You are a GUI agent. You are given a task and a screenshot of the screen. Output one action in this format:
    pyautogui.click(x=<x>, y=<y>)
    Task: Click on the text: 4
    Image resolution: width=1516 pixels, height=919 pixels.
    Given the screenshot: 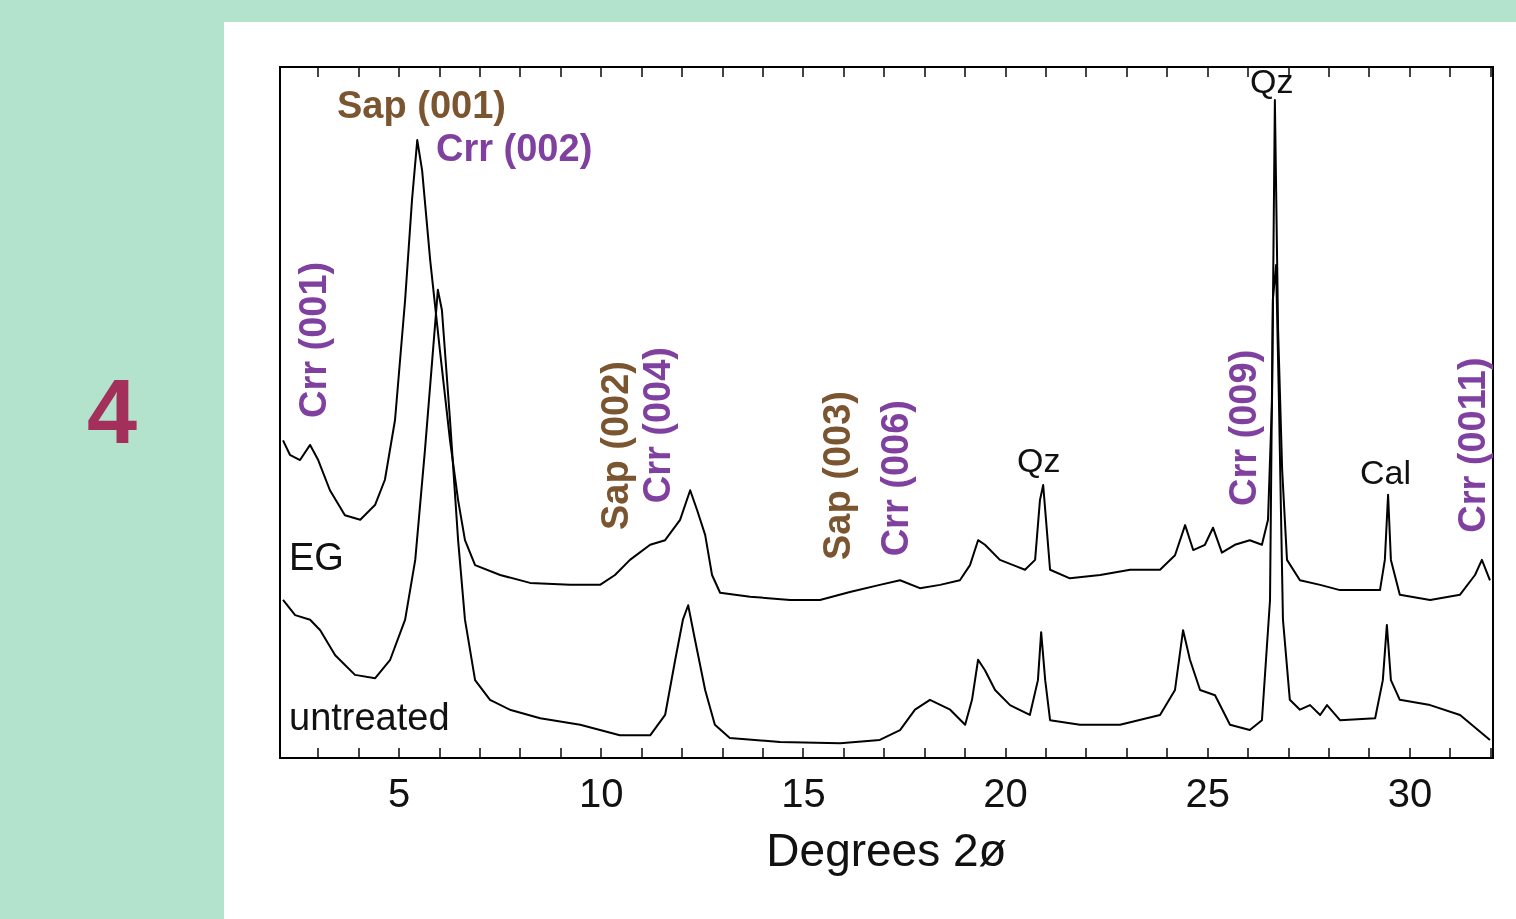 What is the action you would take?
    pyautogui.click(x=112, y=412)
    